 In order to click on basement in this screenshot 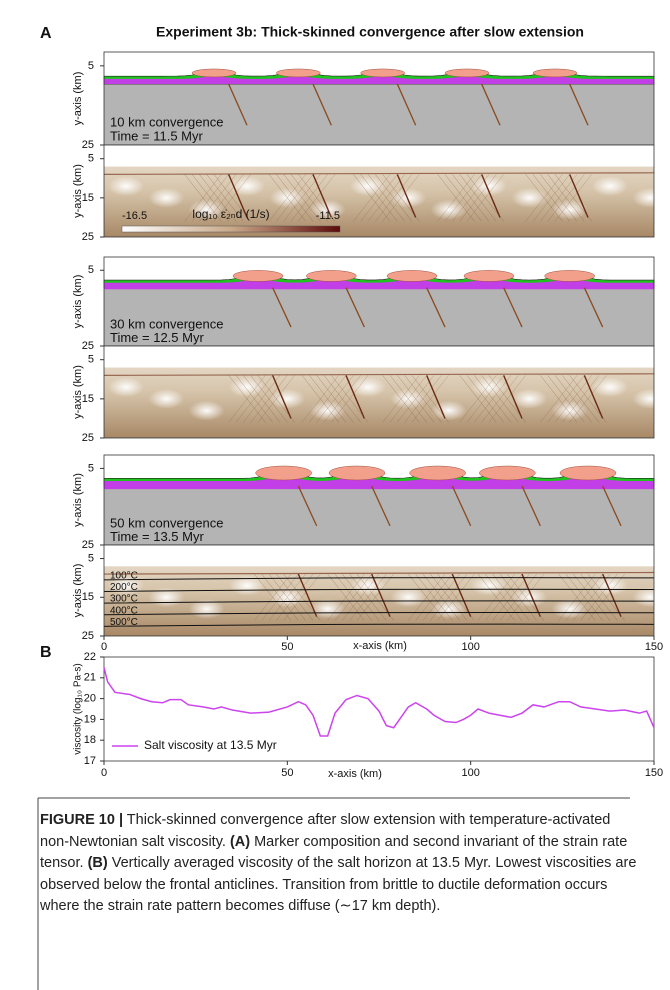, I will do `click(379, 316)`.